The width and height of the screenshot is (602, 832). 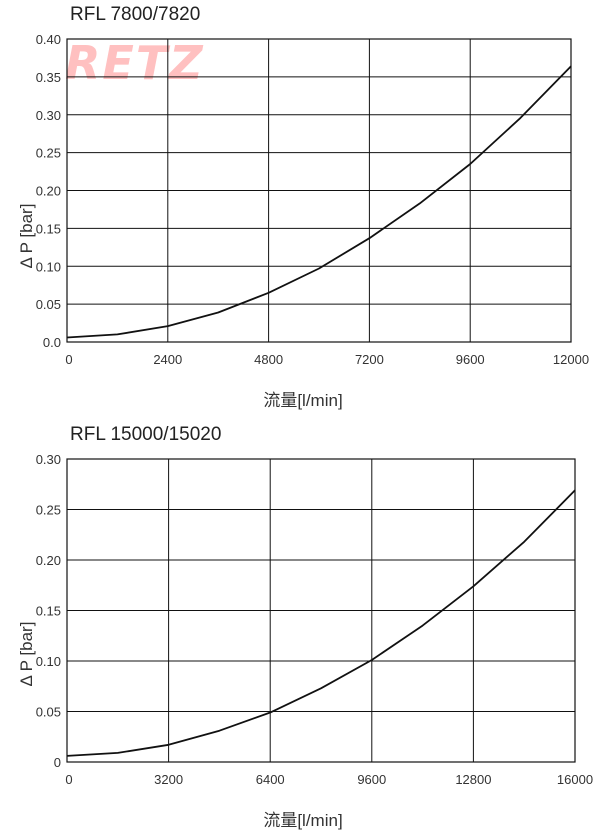 I want to click on chart-title: RFL 7800/7820, so click(x=135, y=14).